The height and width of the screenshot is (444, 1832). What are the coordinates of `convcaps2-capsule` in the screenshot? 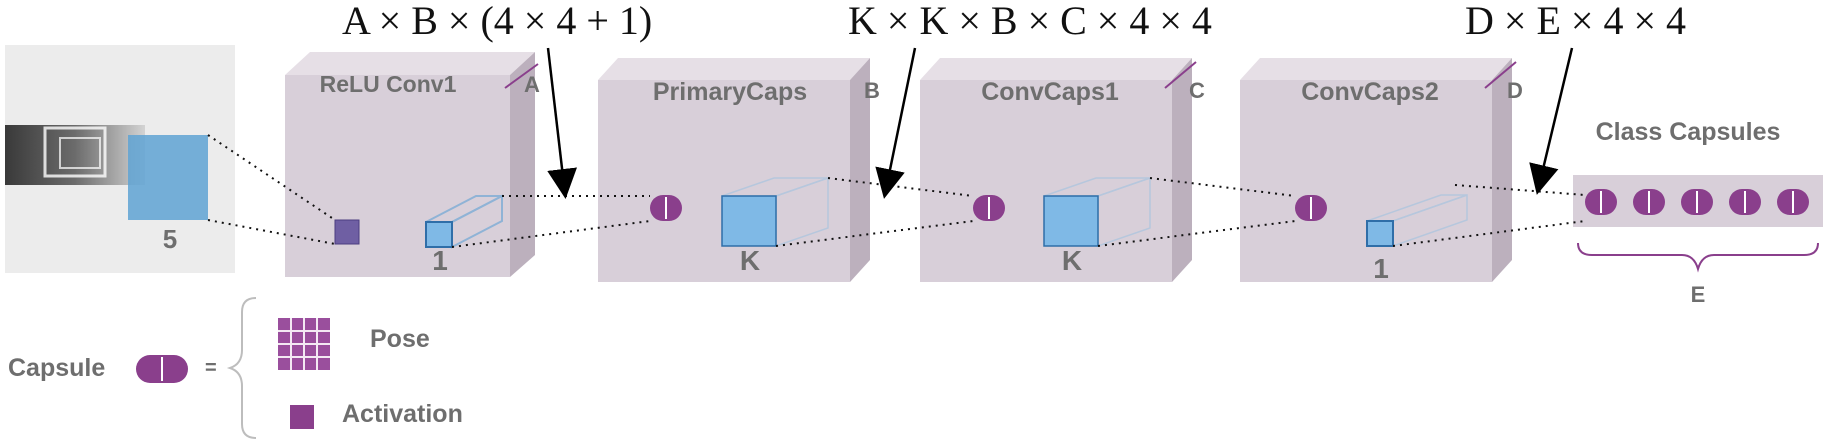 It's located at (1311, 208).